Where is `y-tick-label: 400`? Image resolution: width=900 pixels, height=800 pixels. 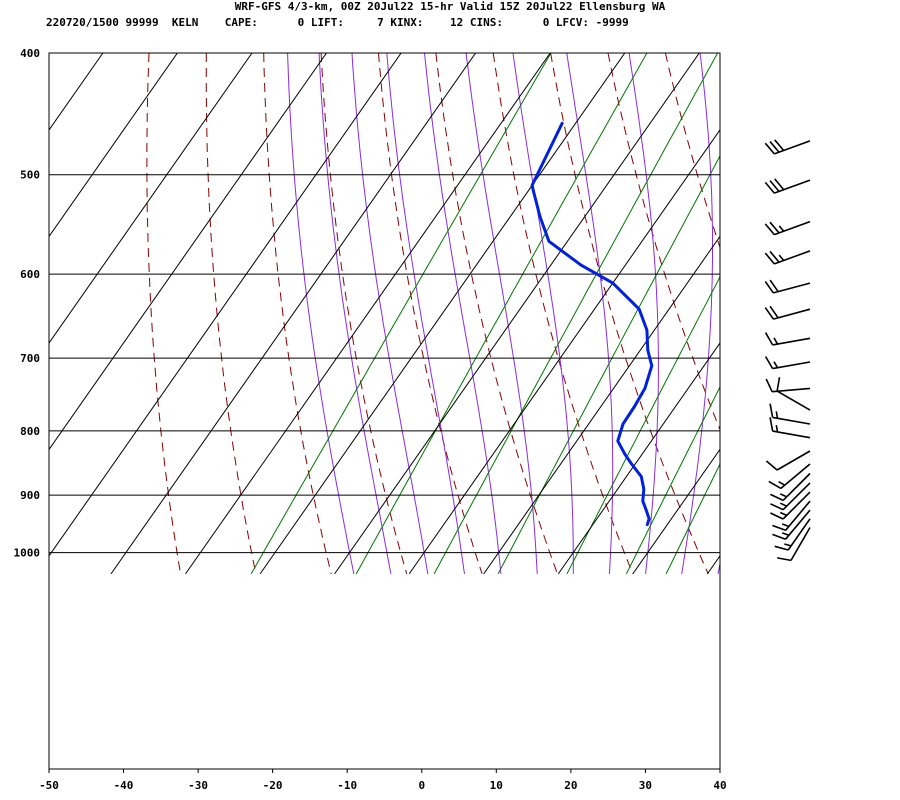
y-tick-label: 400 is located at coordinates (30, 53).